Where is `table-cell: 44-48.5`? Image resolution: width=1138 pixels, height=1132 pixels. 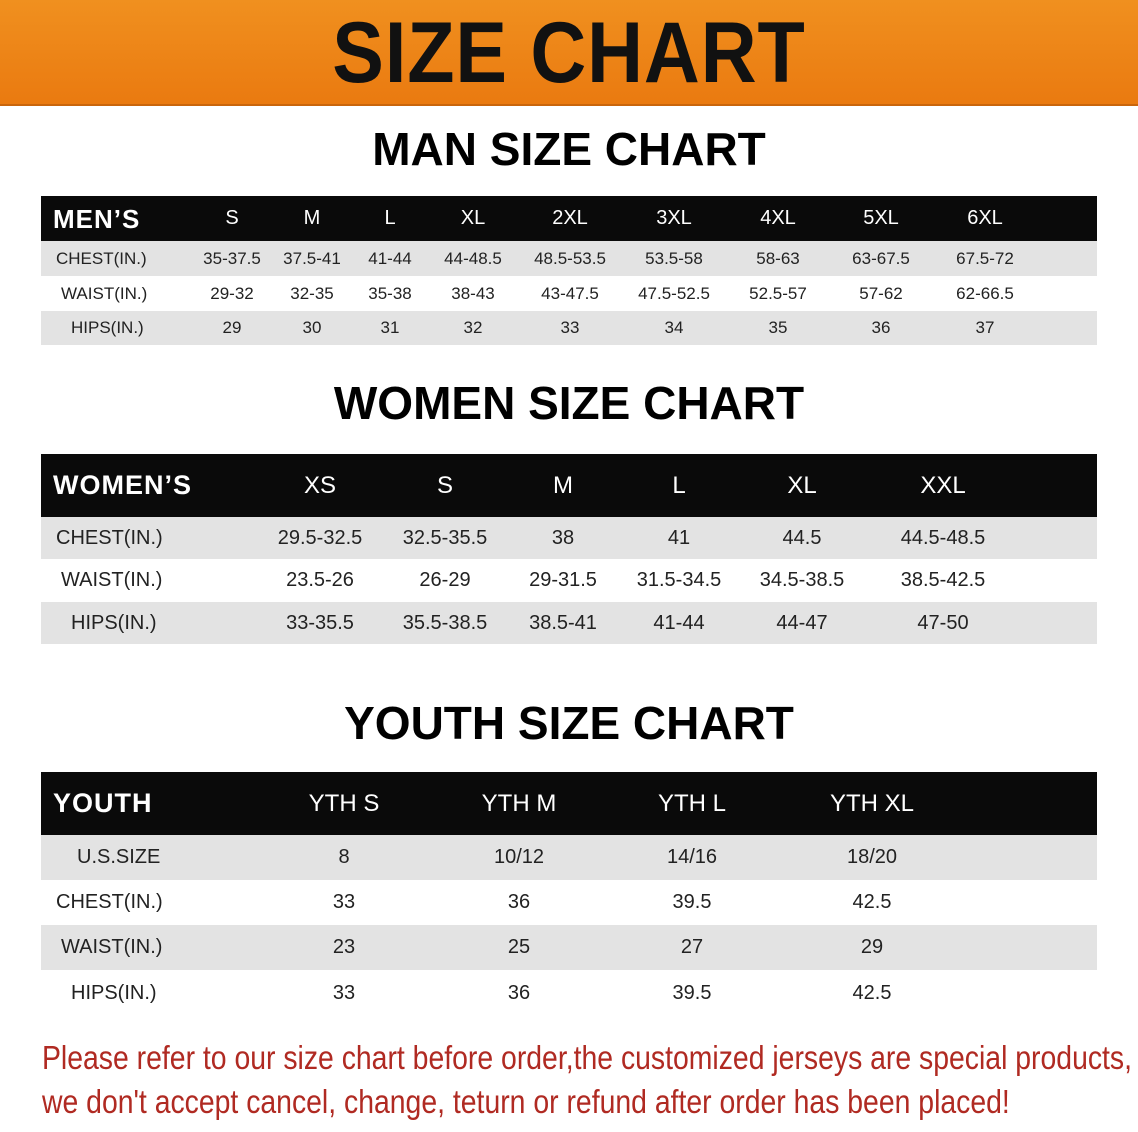
table-cell: 44-48.5 is located at coordinates (473, 258).